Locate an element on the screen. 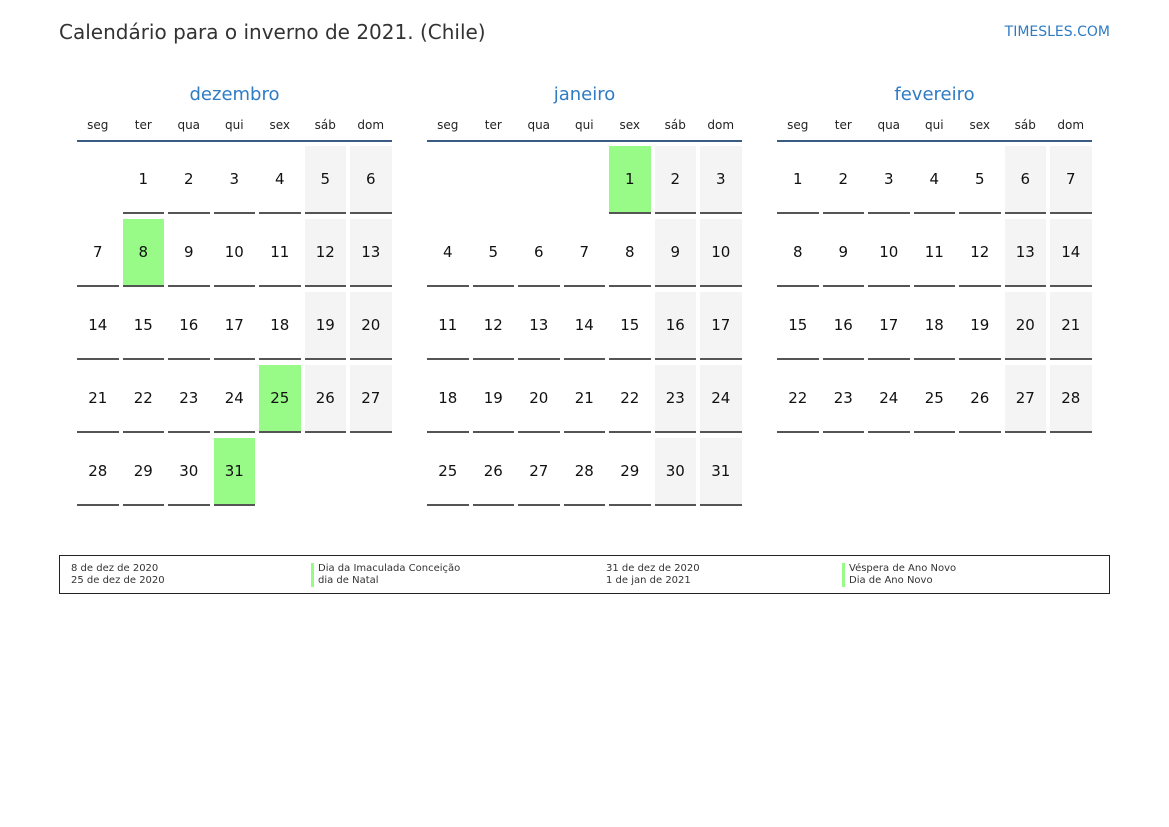  legend-date: 1 de jan de 2021 is located at coordinates (648, 580).